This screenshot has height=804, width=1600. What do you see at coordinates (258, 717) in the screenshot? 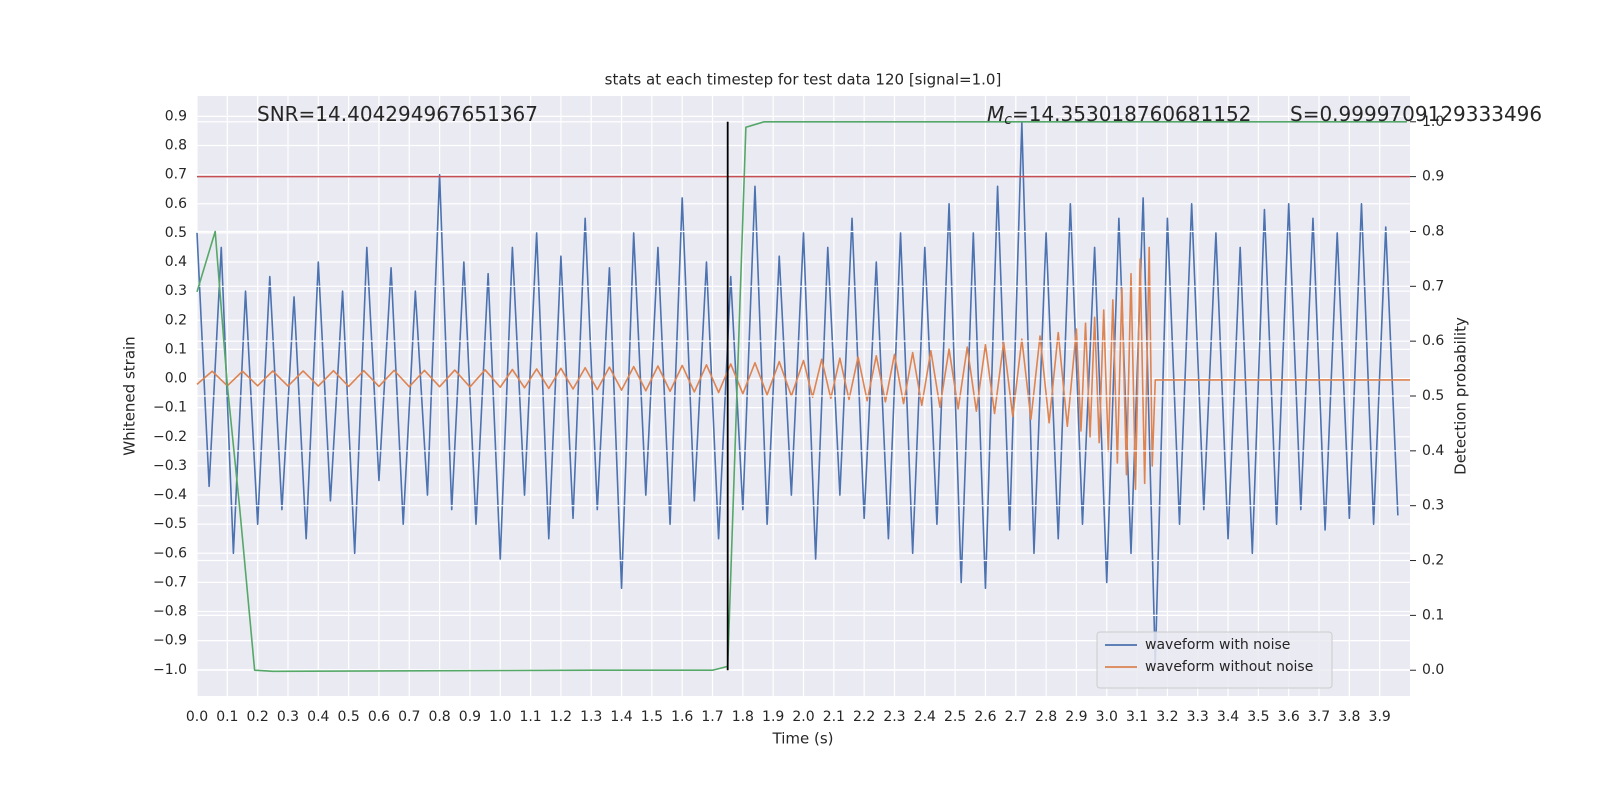
I see `x-tick-label: 0.2` at bounding box center [258, 717].